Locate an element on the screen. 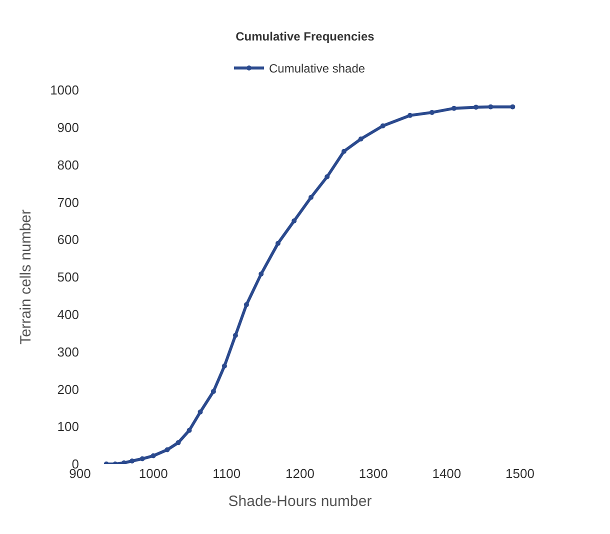 The width and height of the screenshot is (610, 534). x-axis-title: Shade-Hours number is located at coordinates (300, 501).